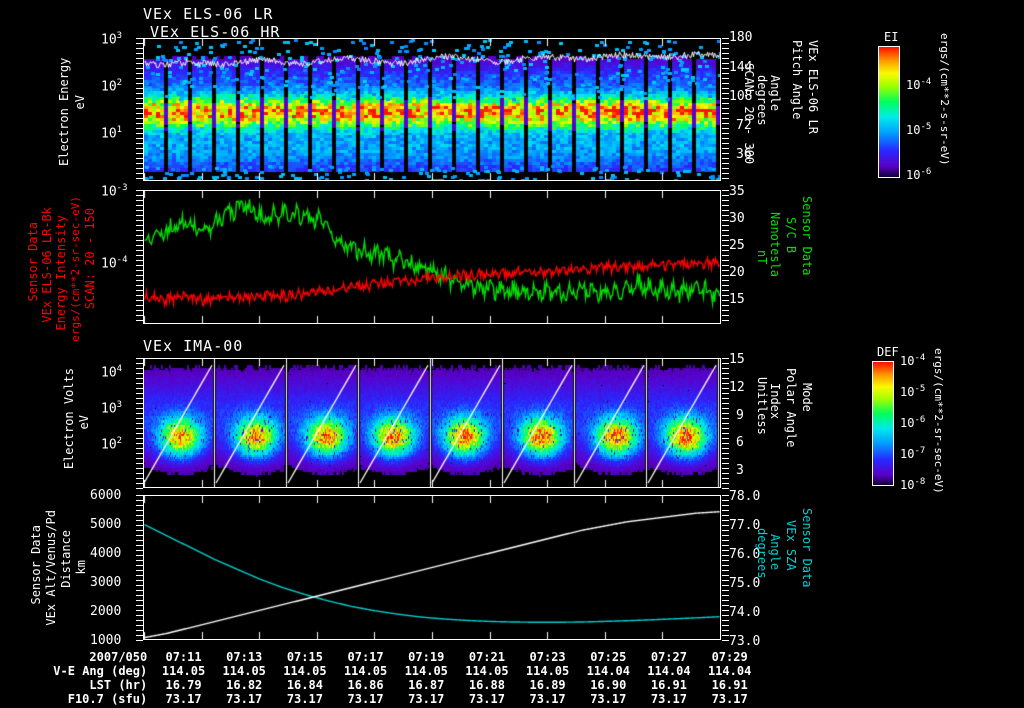 The height and width of the screenshot is (708, 1024). I want to click on panel3-rtick-3: 3, so click(740, 470).